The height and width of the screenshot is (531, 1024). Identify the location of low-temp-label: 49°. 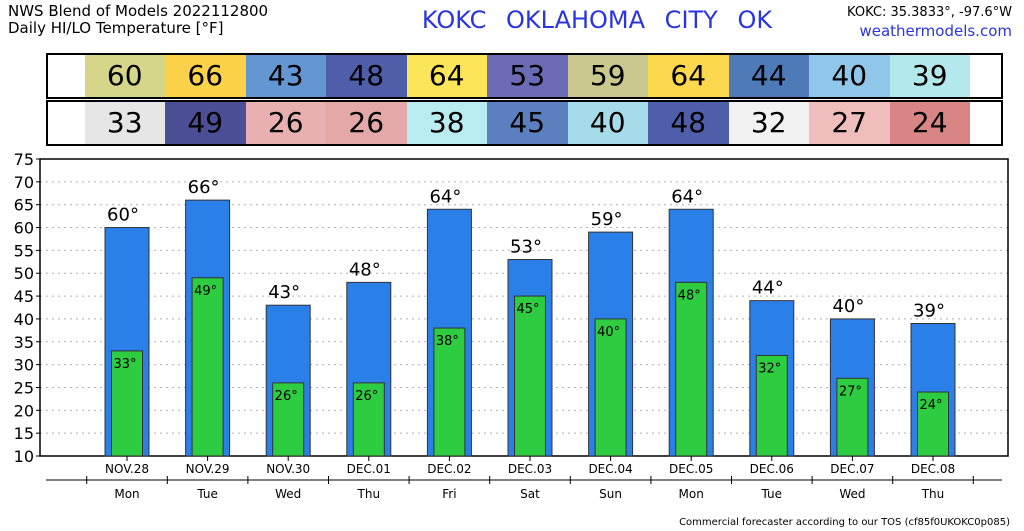
(205, 291).